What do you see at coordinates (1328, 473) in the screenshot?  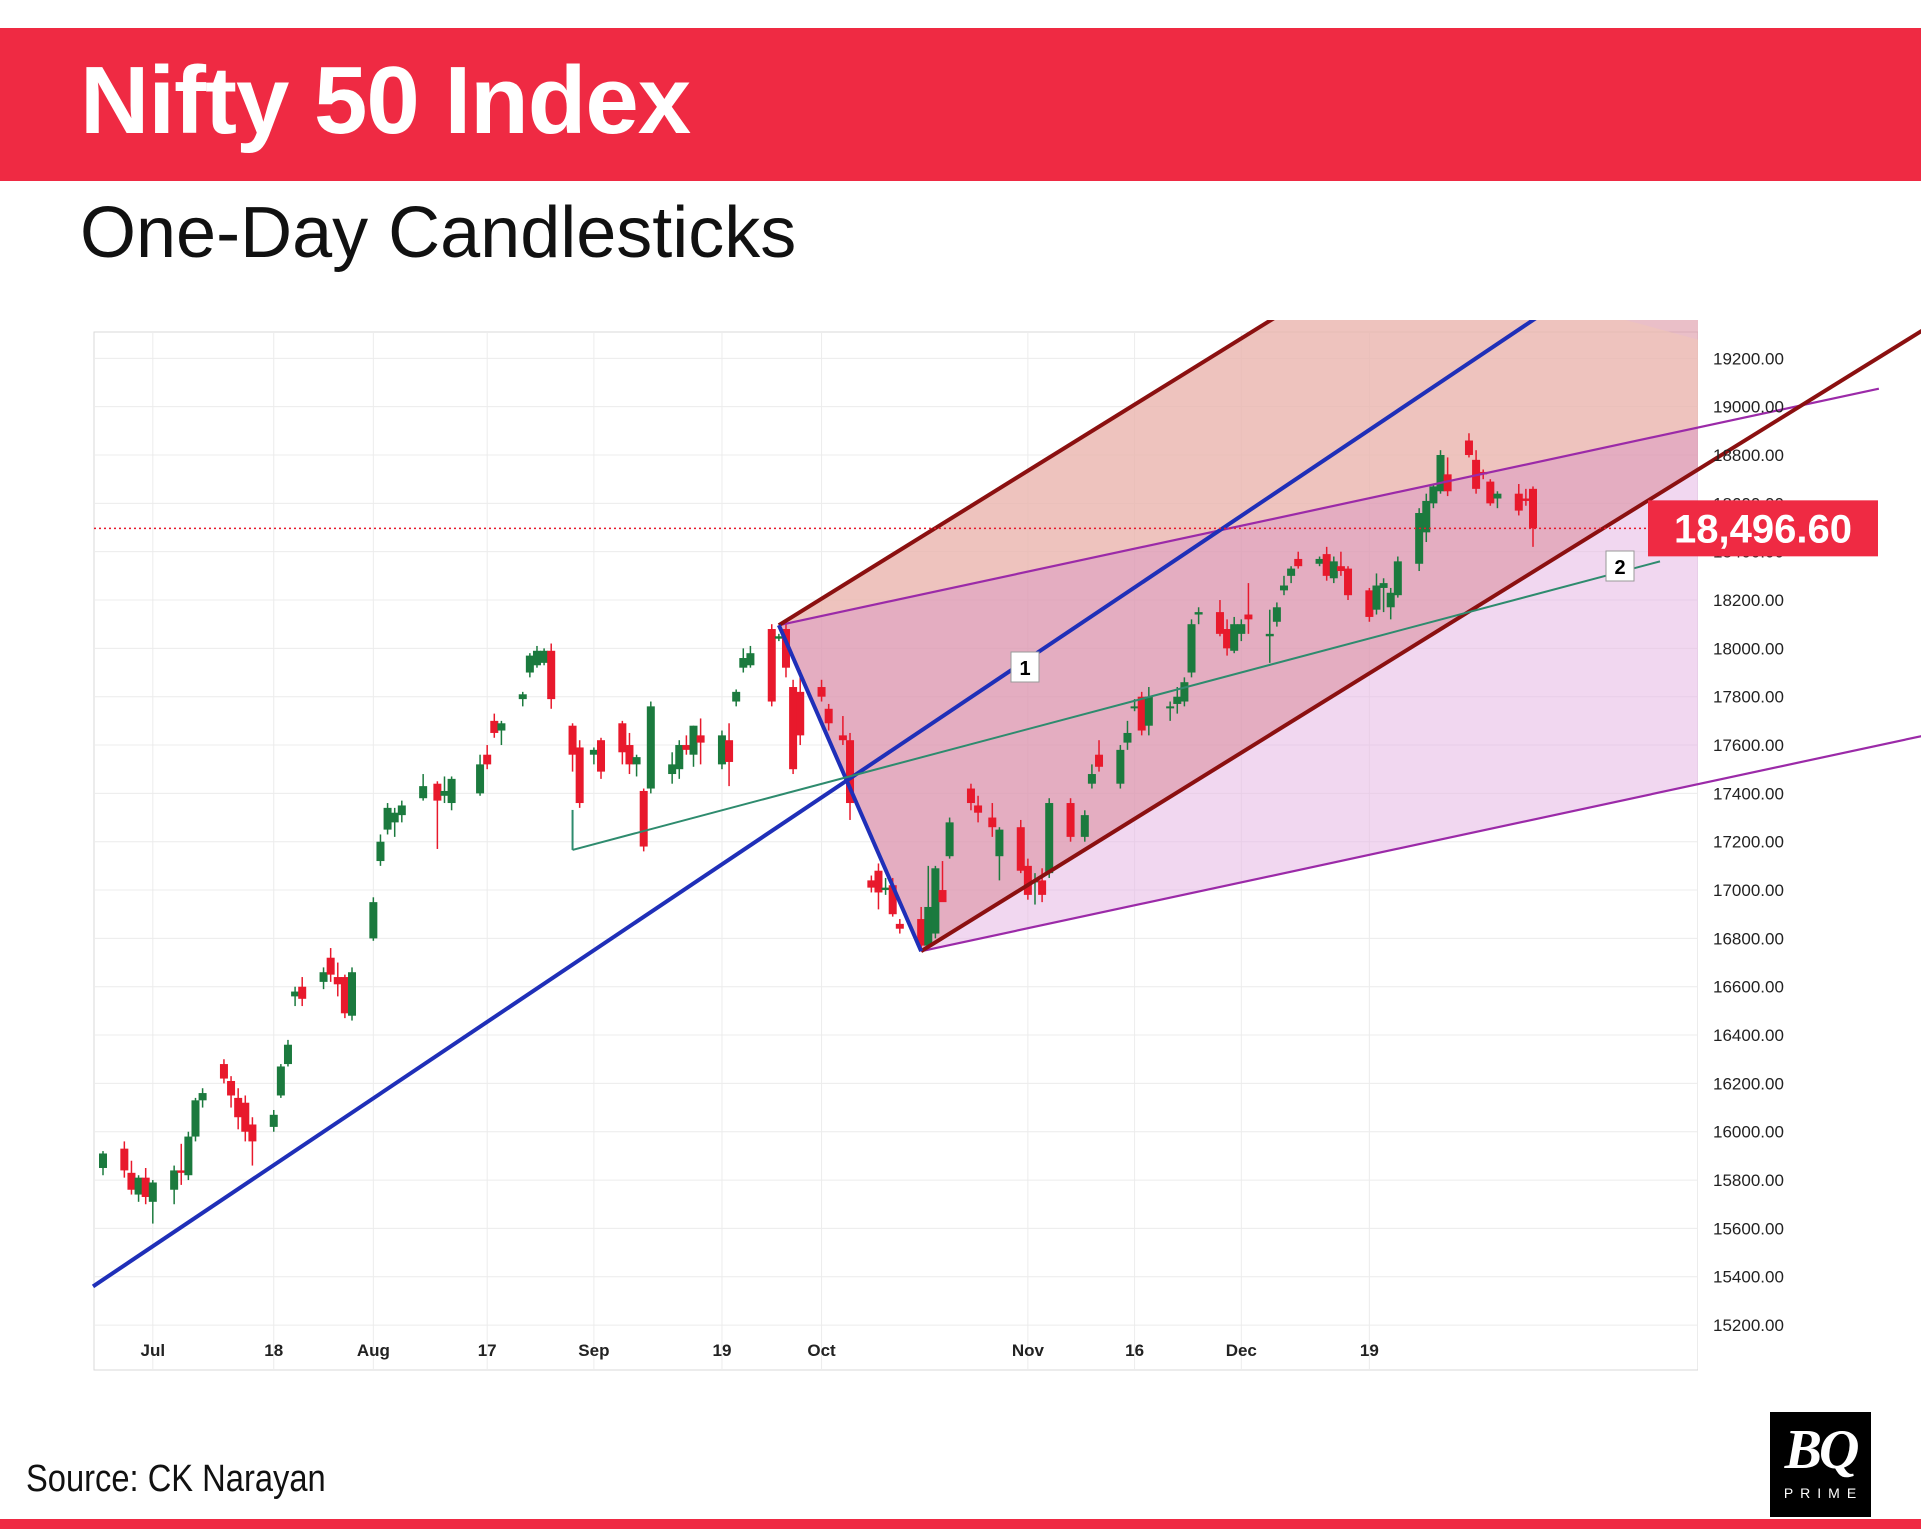 I see `upper-channel-fill` at bounding box center [1328, 473].